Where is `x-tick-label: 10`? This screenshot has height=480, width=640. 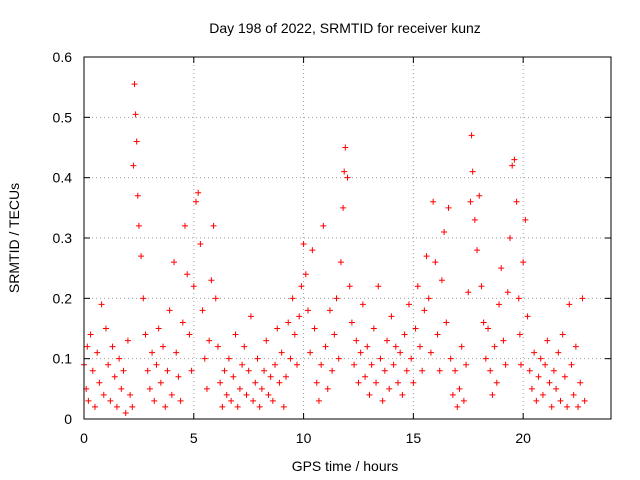
x-tick-label: 10 is located at coordinates (304, 438).